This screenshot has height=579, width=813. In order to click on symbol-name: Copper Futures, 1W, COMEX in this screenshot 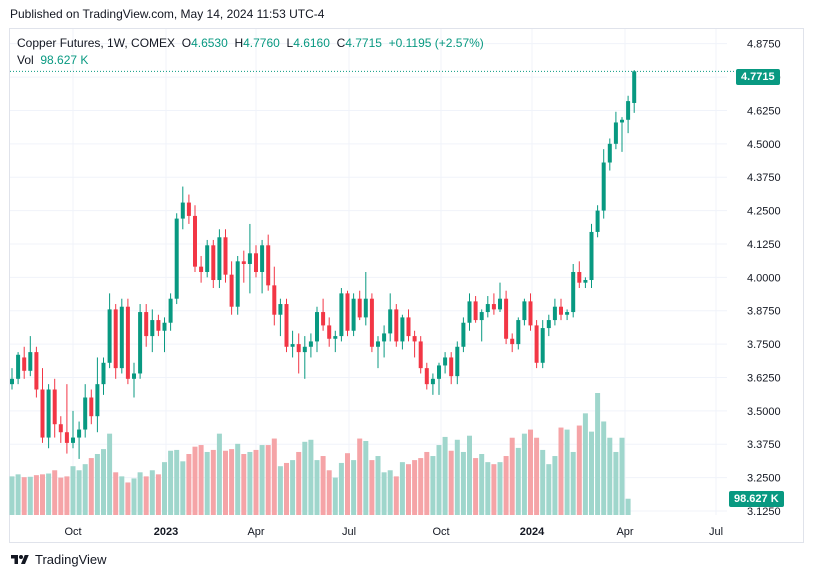, I will do `click(96, 43)`.